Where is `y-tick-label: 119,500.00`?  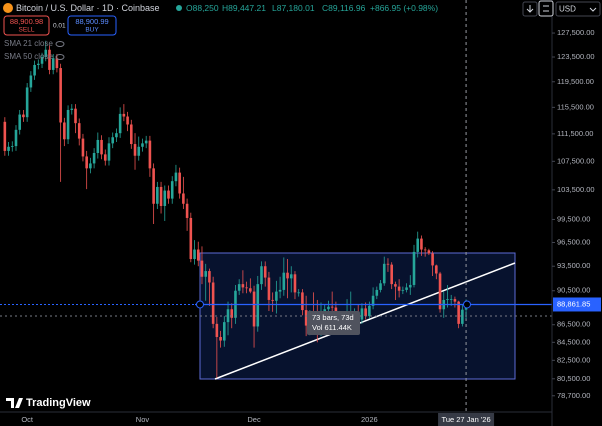
y-tick-label: 119,500.00 is located at coordinates (575, 81).